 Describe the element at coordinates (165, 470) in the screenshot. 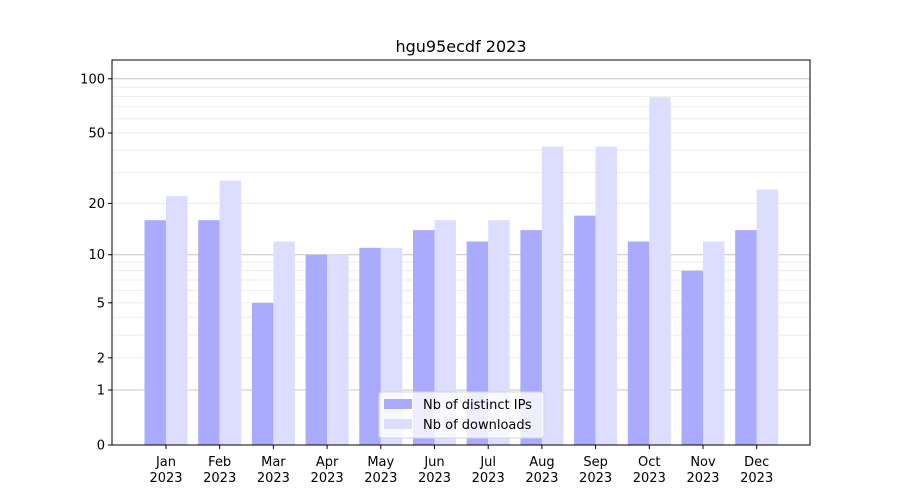

I see `x-tick-label: Jan 2023` at that location.